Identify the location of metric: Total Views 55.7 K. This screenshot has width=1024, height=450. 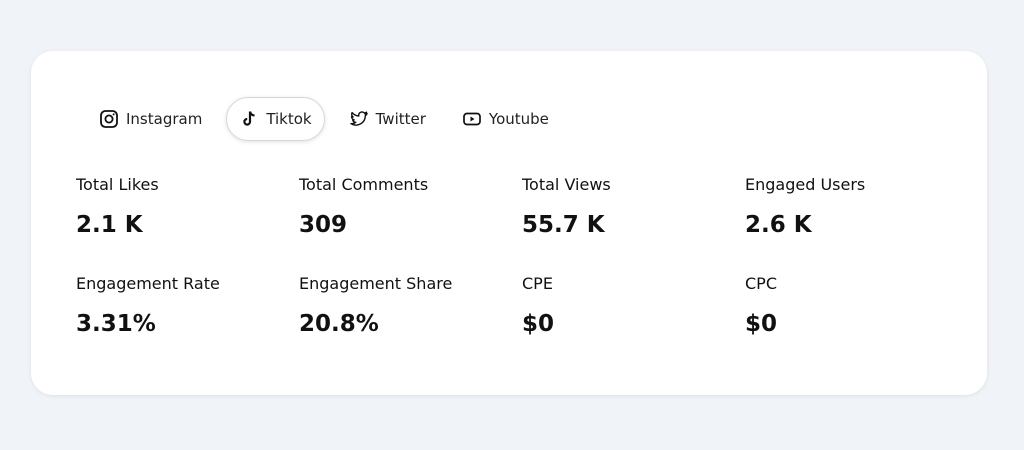
(633, 206).